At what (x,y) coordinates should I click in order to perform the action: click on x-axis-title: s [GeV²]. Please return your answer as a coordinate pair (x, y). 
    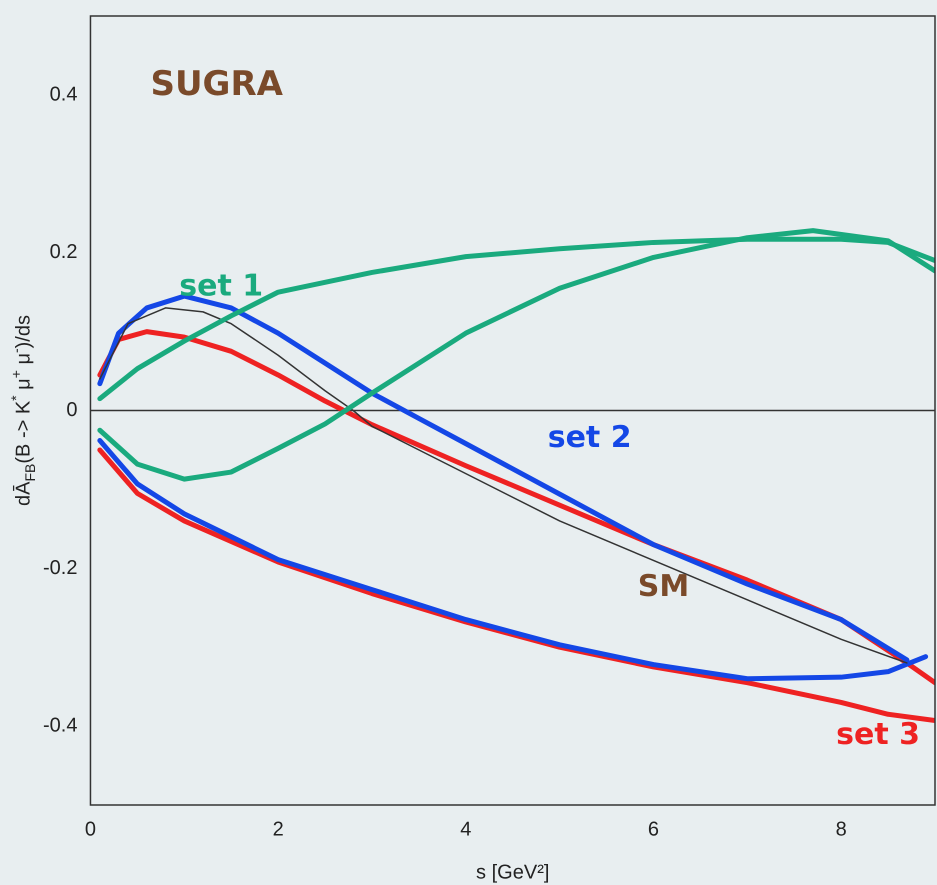
    Looking at the image, I should click on (513, 873).